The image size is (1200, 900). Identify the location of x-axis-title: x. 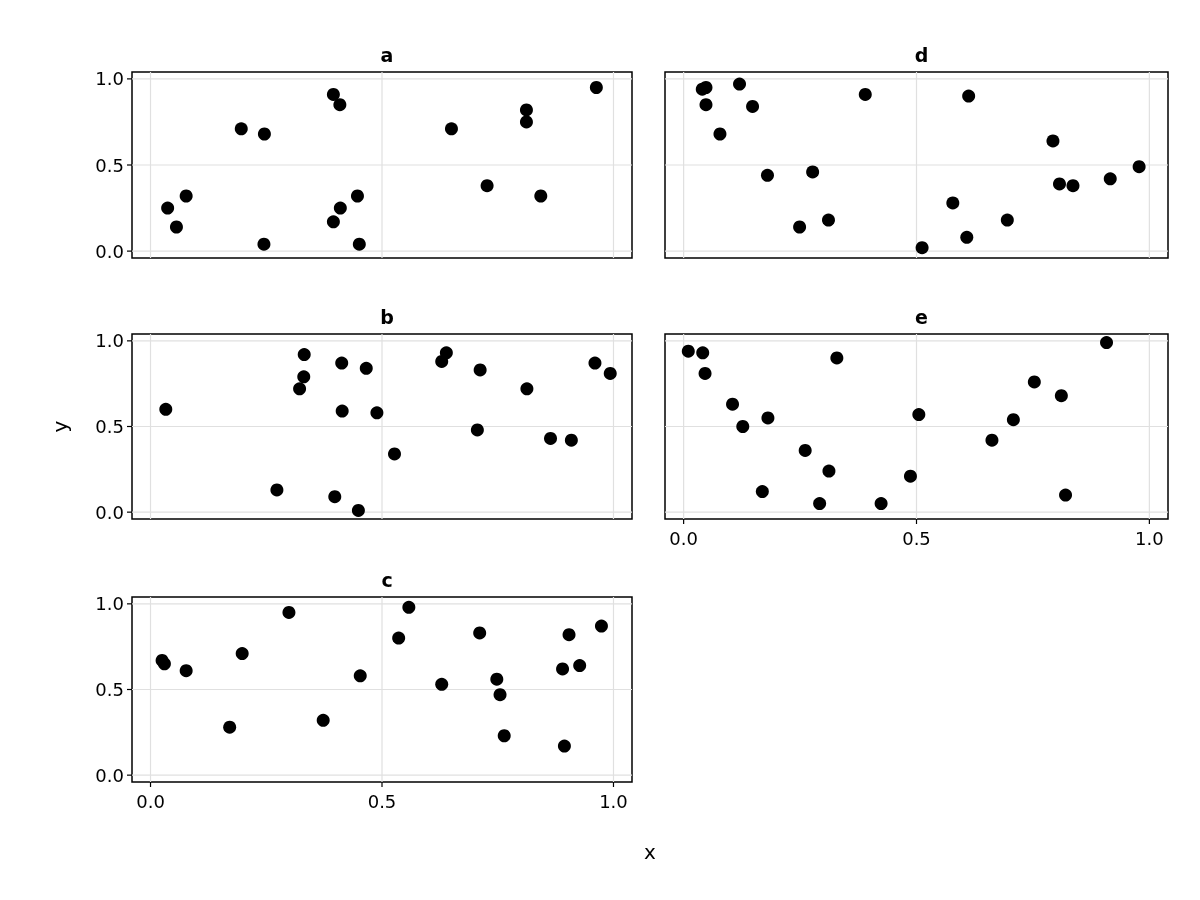
(650, 852).